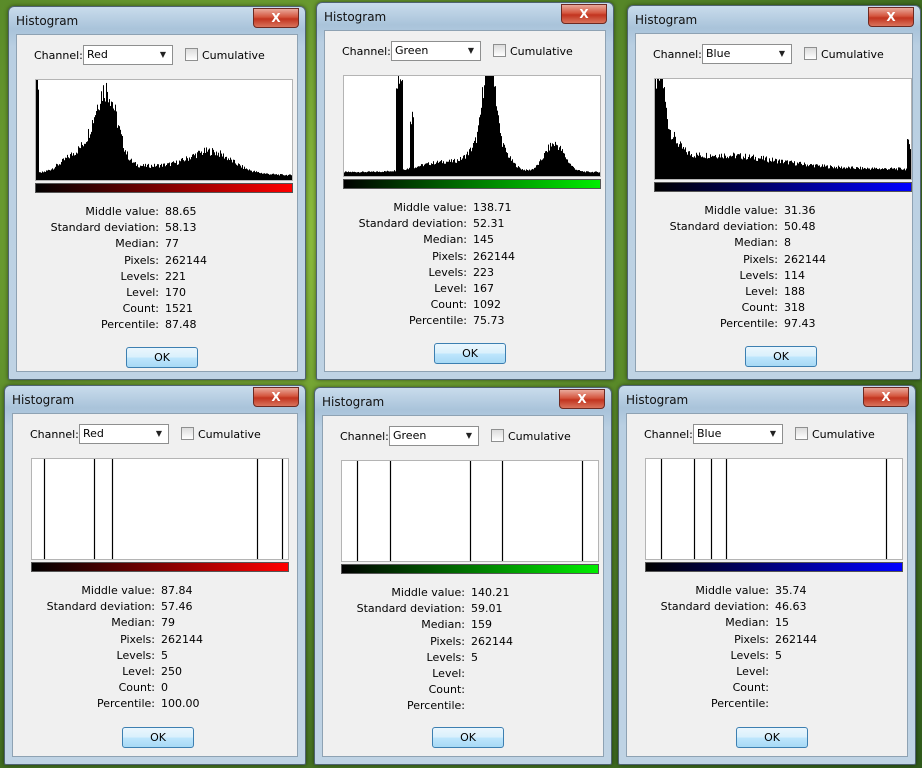 The width and height of the screenshot is (922, 768). What do you see at coordinates (172, 244) in the screenshot?
I see `stat-value: 77` at bounding box center [172, 244].